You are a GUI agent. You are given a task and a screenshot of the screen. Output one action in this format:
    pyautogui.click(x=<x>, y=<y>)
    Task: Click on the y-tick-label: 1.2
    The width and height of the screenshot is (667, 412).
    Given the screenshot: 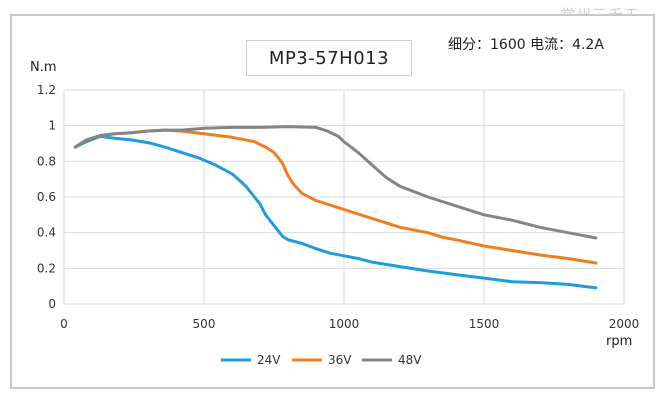 What is the action you would take?
    pyautogui.click(x=46, y=90)
    